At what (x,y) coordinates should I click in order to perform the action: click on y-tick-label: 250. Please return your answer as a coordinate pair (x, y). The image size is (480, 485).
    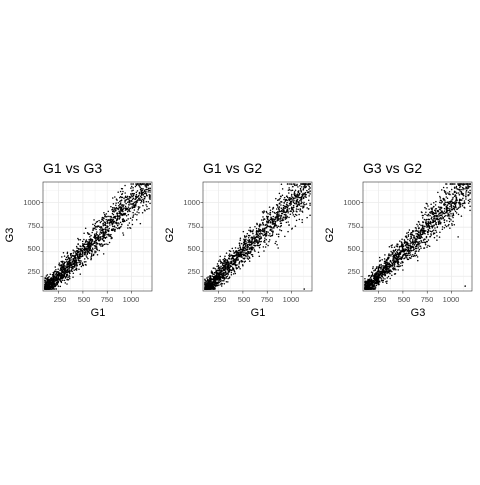
    Looking at the image, I should click on (353, 271).